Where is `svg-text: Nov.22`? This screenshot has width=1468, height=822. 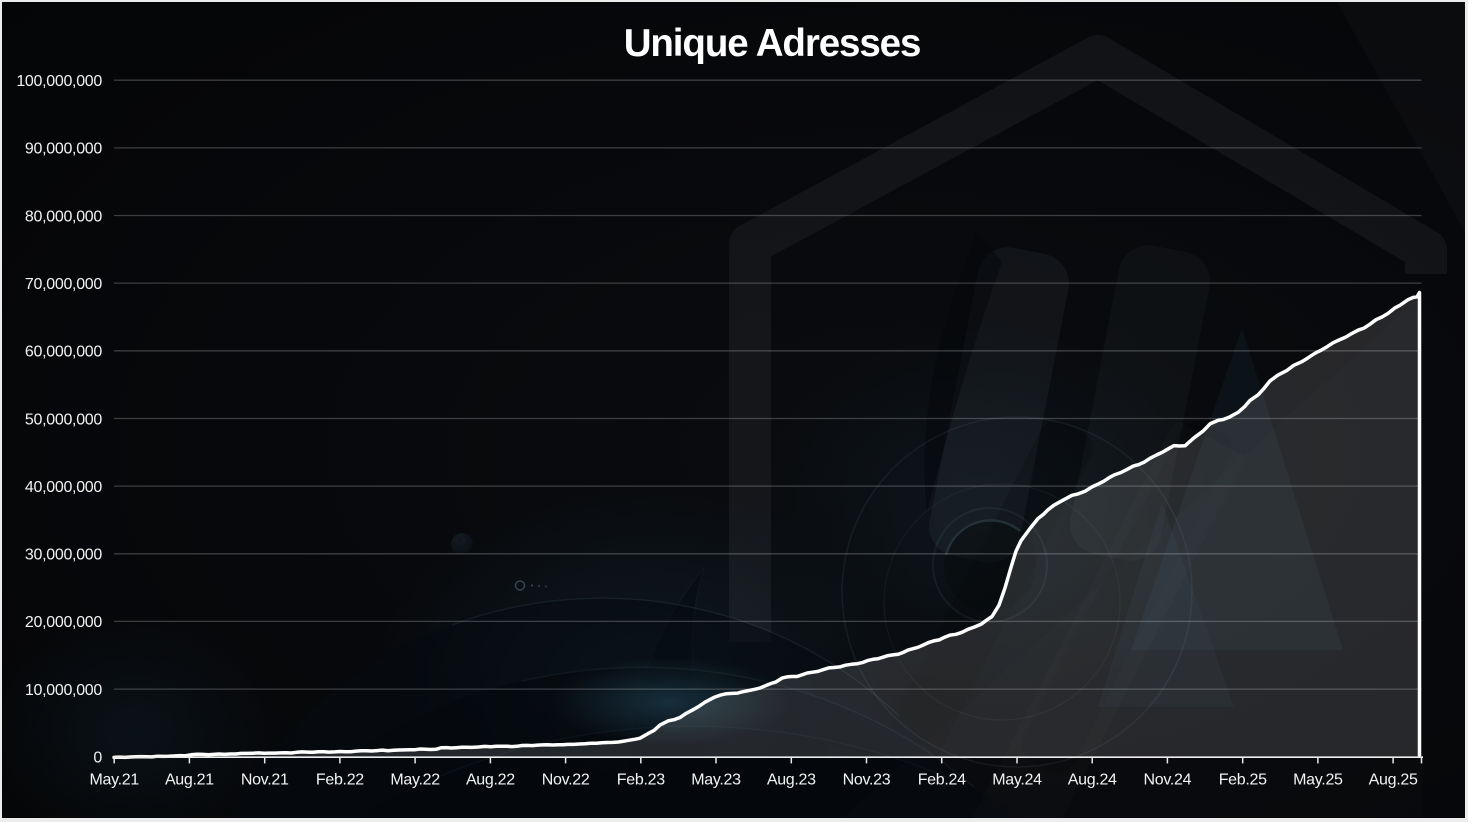
svg-text: Nov.22 is located at coordinates (566, 779).